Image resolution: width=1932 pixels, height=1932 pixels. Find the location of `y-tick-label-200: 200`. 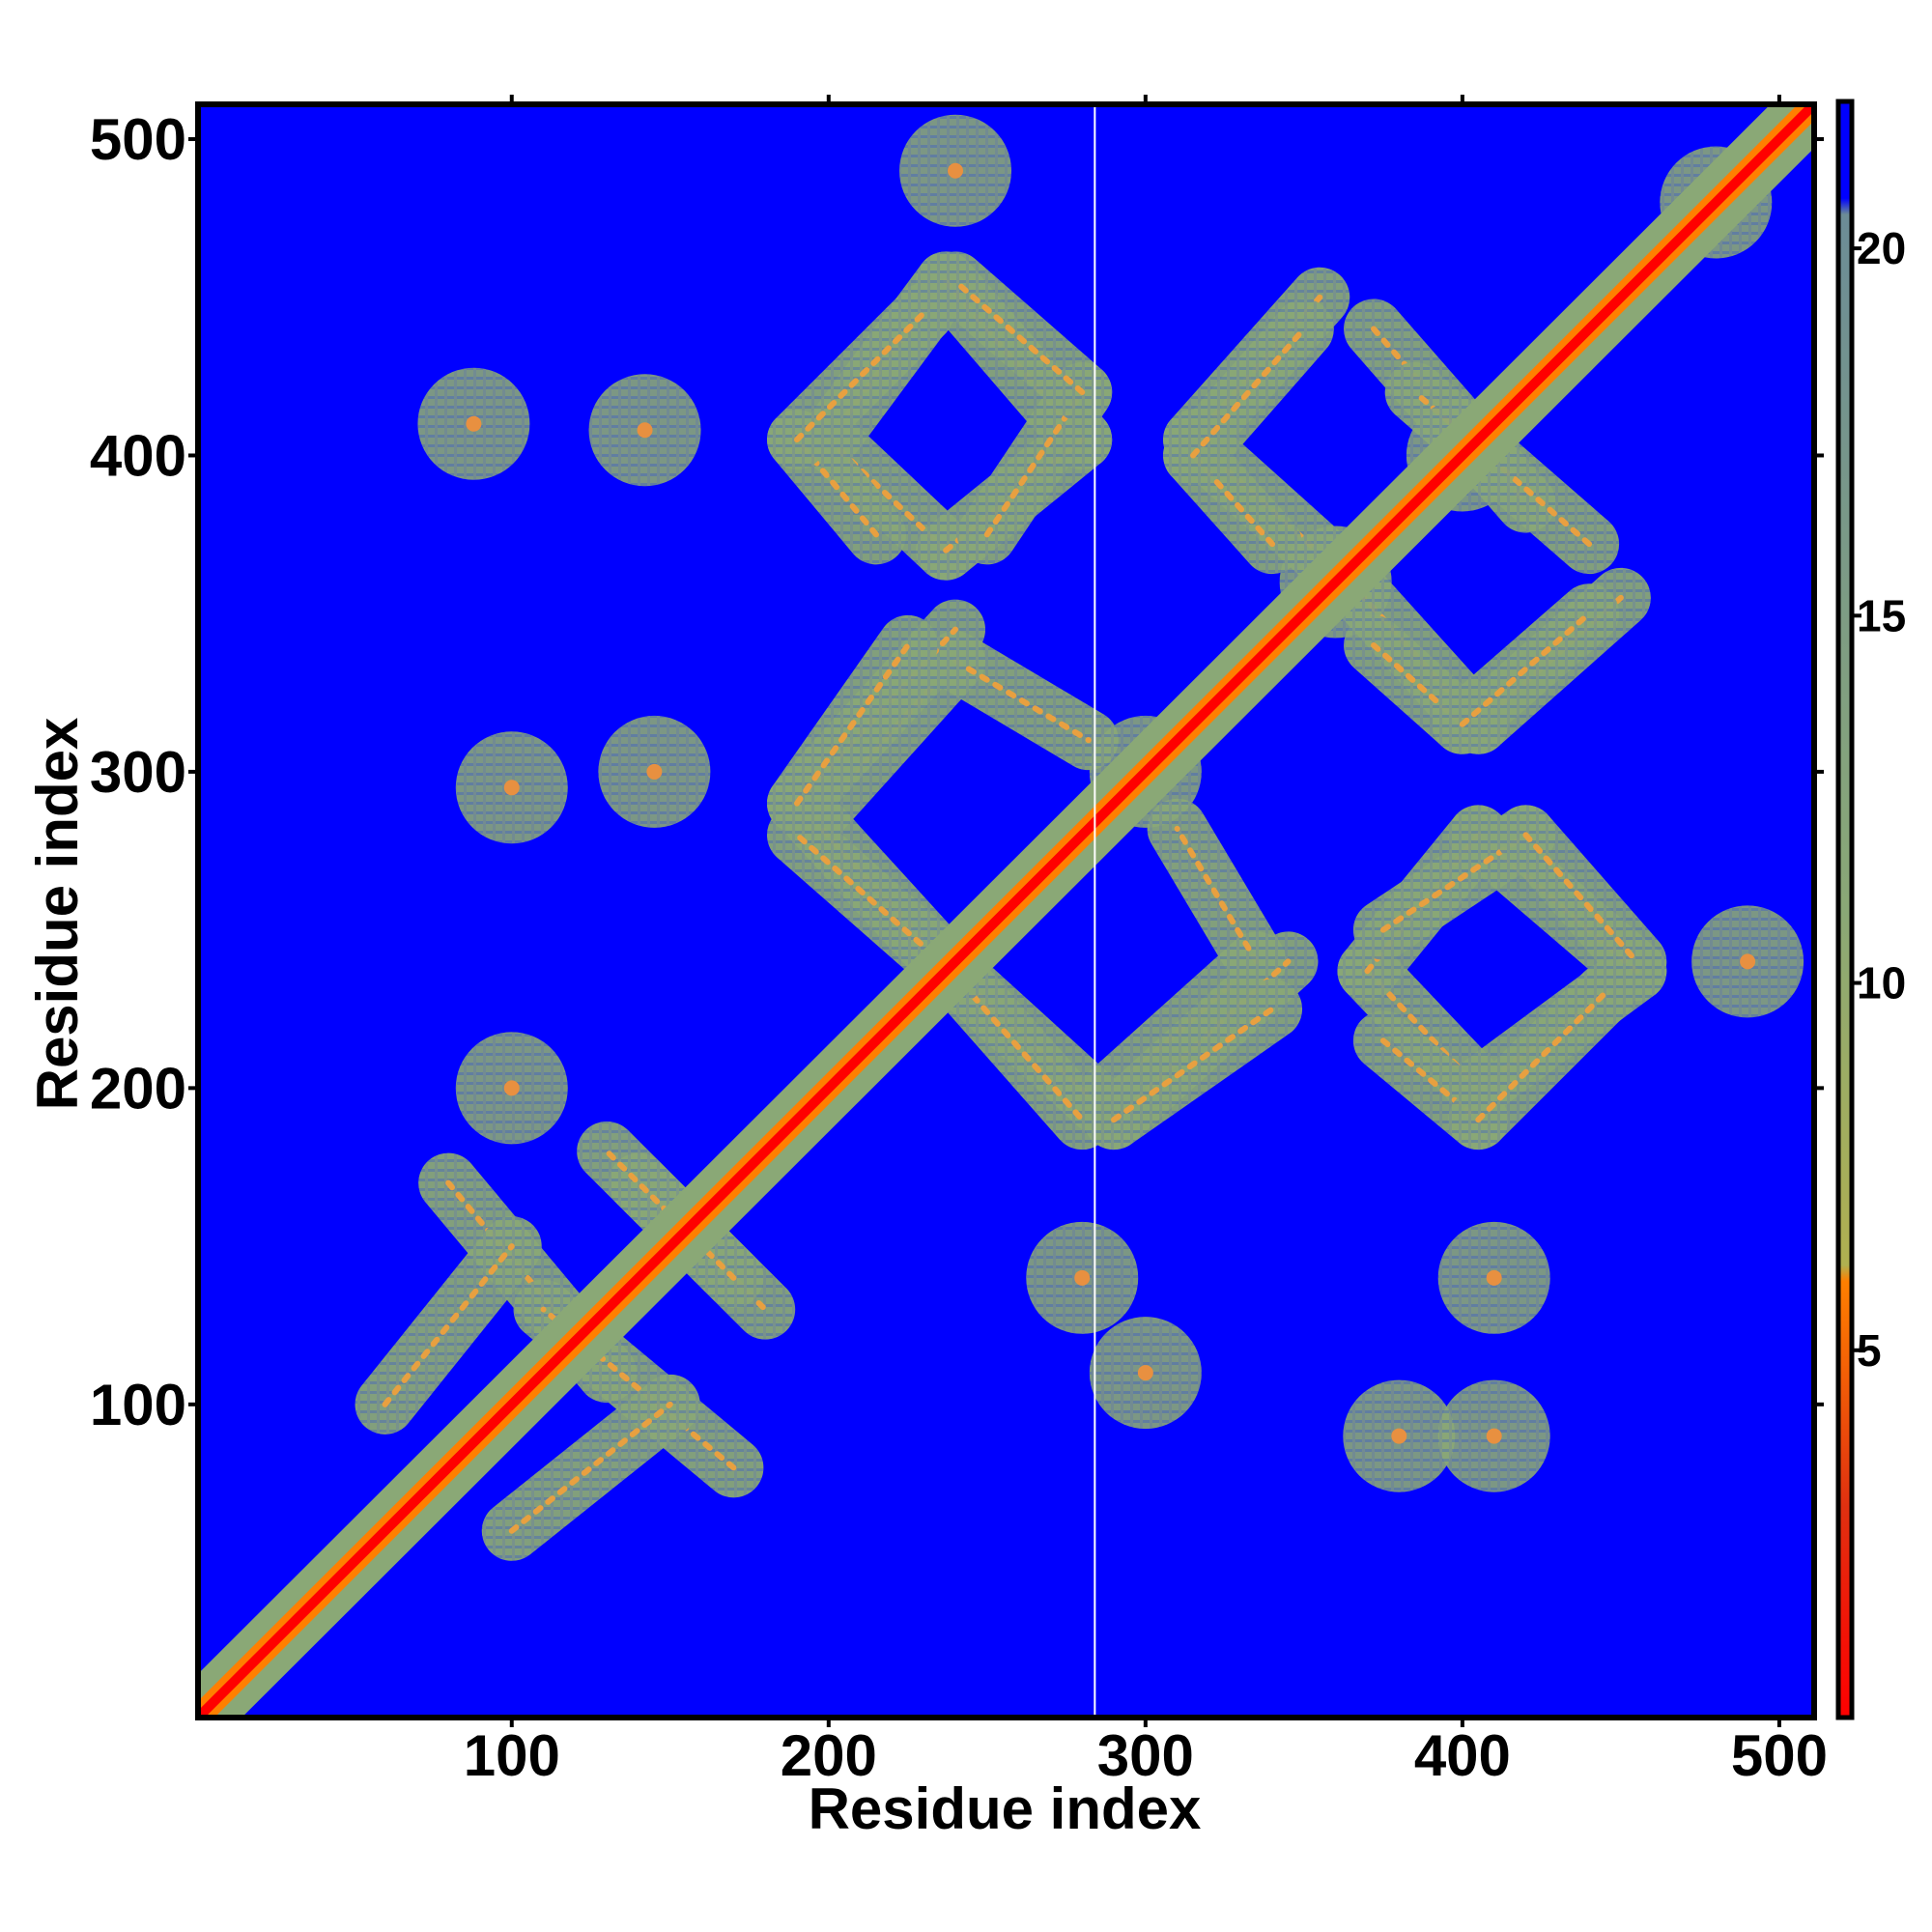

y-tick-label-200: 200 is located at coordinates (138, 1088).